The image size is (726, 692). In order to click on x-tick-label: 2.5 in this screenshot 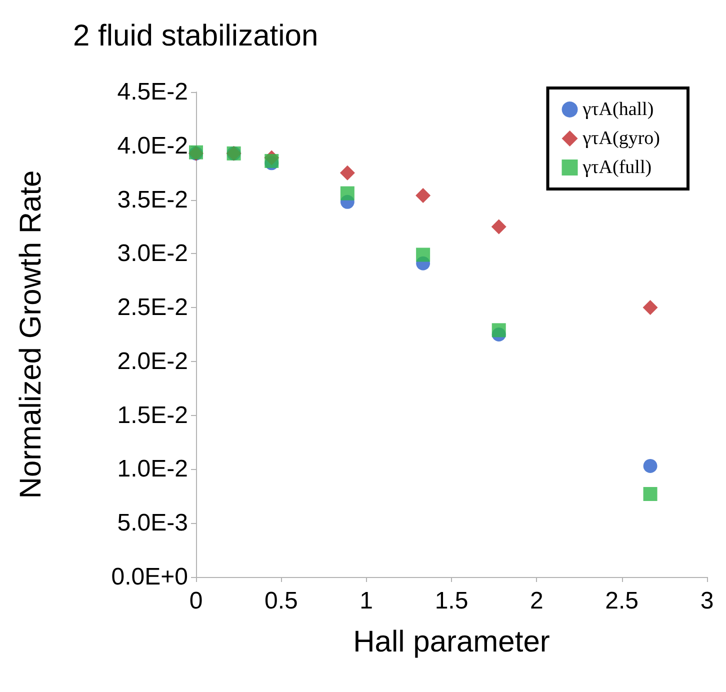, I will do `click(622, 601)`.